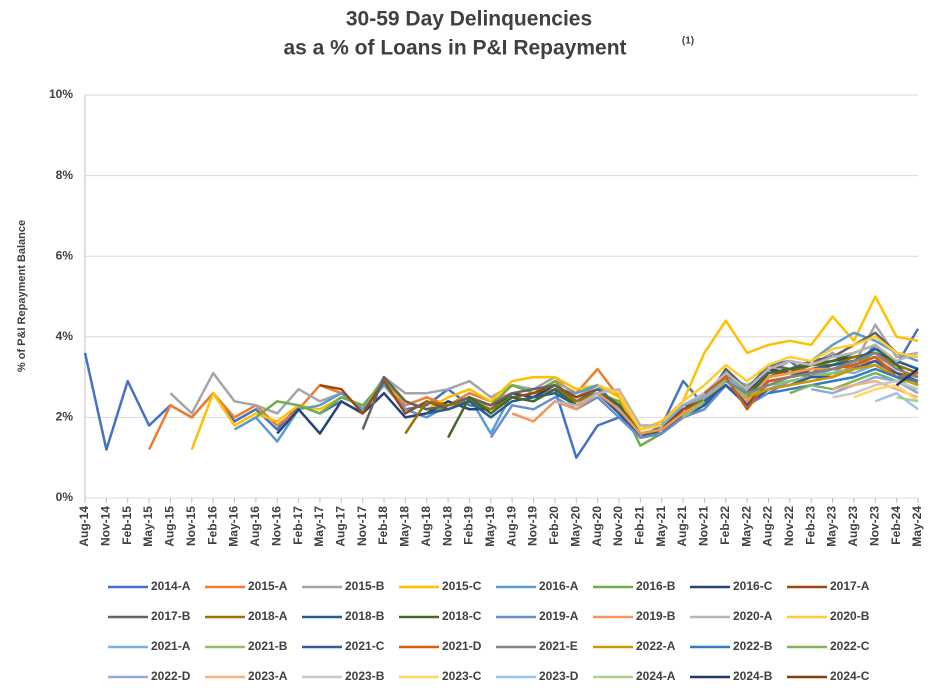  Describe the element at coordinates (753, 646) in the screenshot. I see `legend-label: 2022-B` at that location.